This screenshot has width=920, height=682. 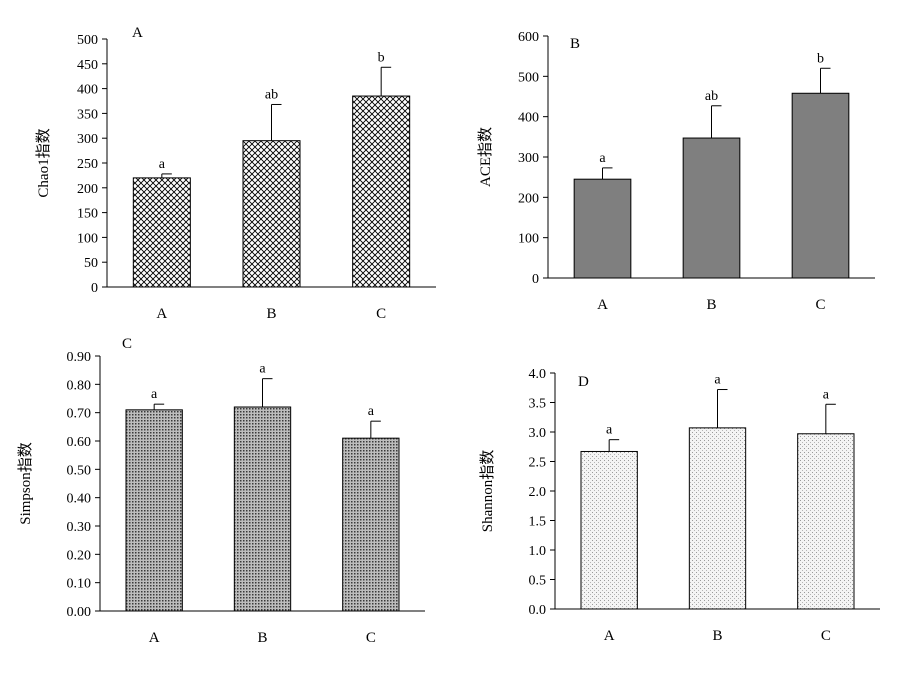 I want to click on y-tick-label: 450, so click(x=87, y=65).